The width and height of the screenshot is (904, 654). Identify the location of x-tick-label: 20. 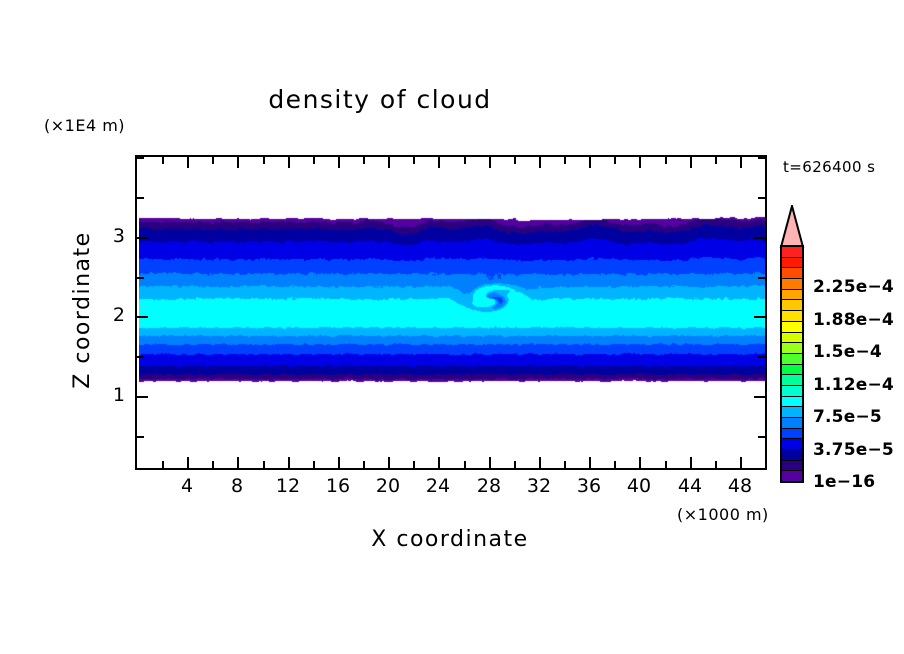
(388, 486).